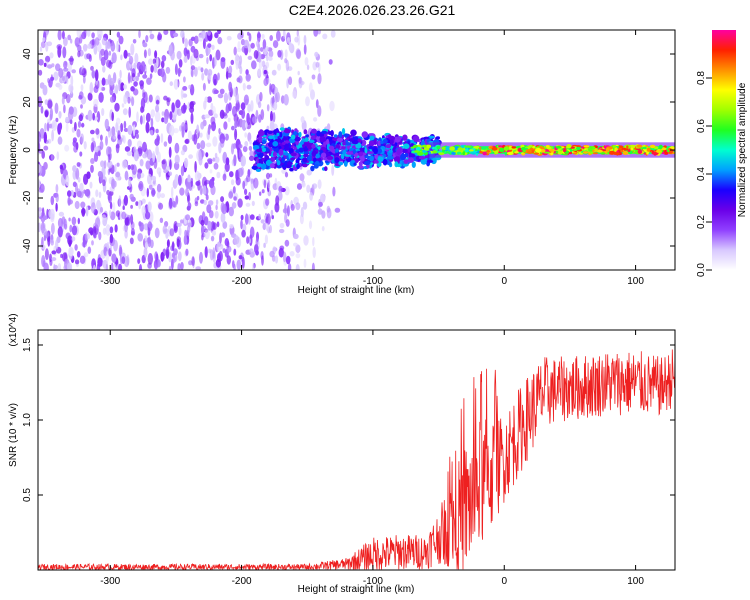  Describe the element at coordinates (504, 281) in the screenshot. I see `x-tick-label: 0` at that location.